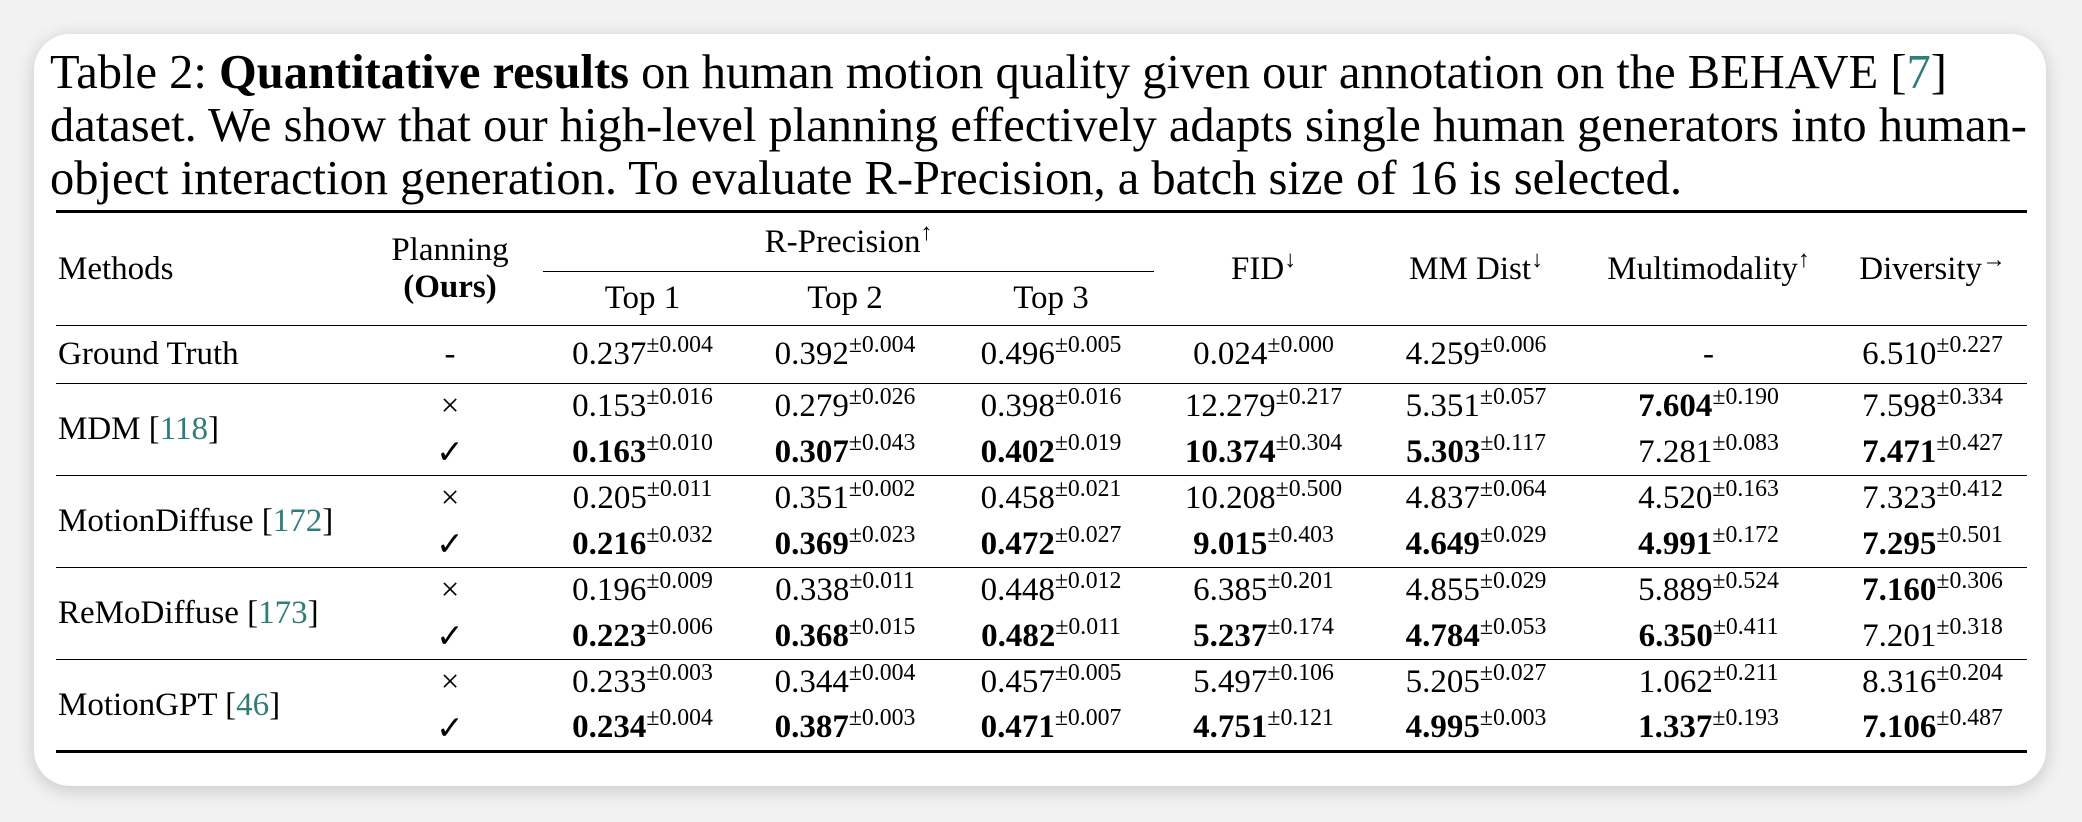 This screenshot has width=2082, height=822. I want to click on method-name: MotionDiffuse [, so click(165, 521).